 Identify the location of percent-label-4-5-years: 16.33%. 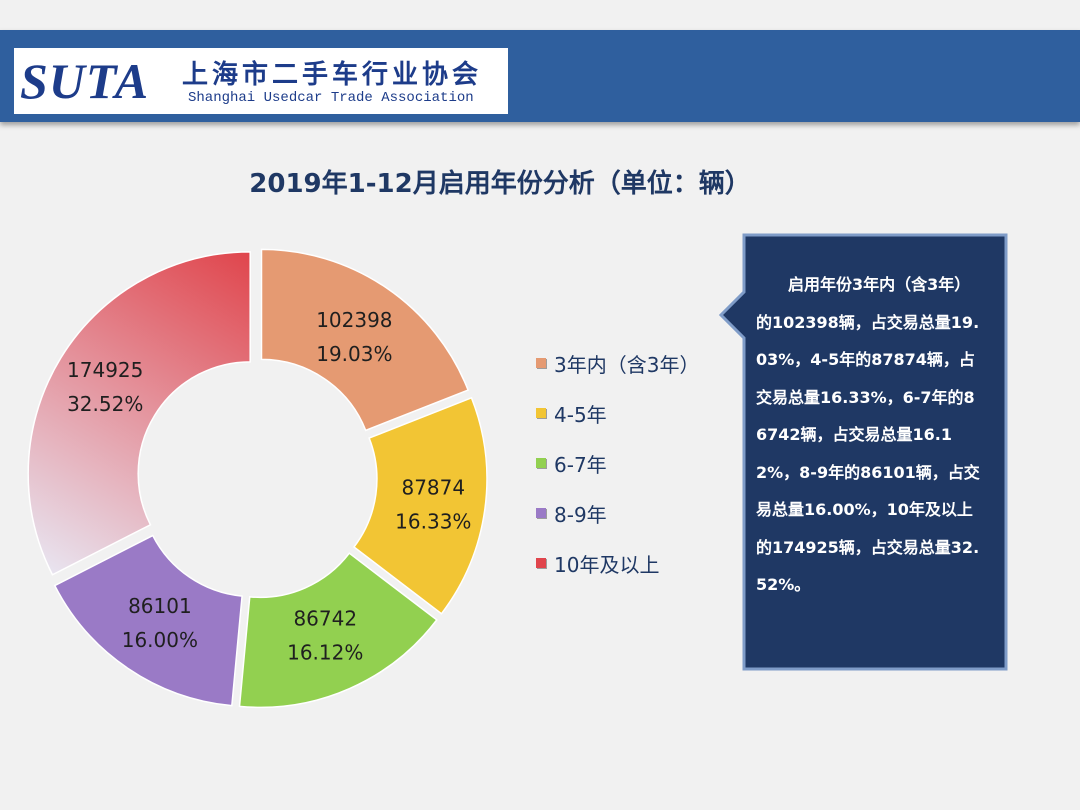
(433, 522).